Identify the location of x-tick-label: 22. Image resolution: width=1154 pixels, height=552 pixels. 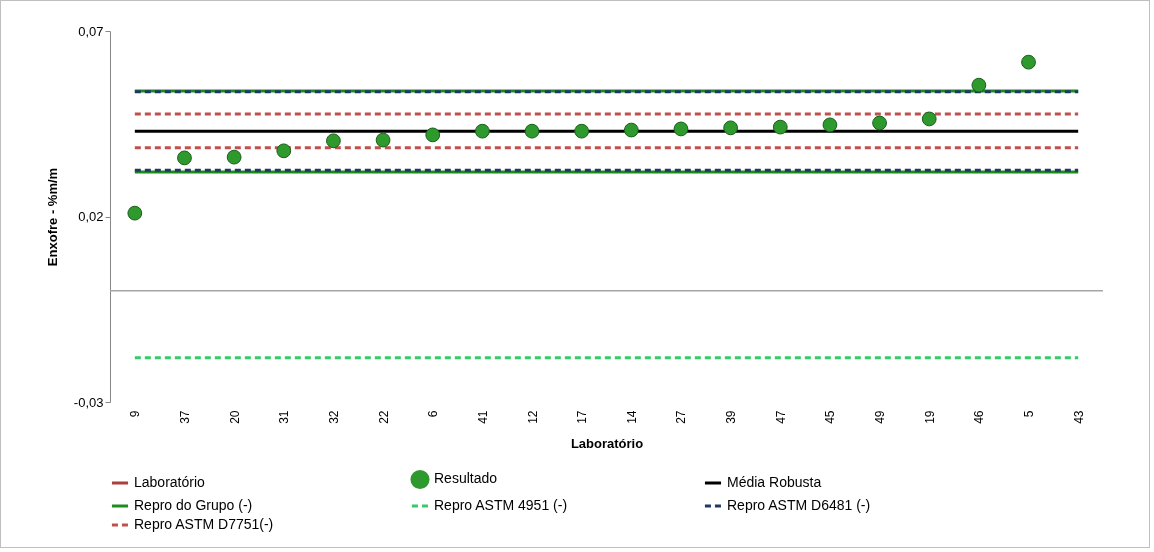
(383, 417).